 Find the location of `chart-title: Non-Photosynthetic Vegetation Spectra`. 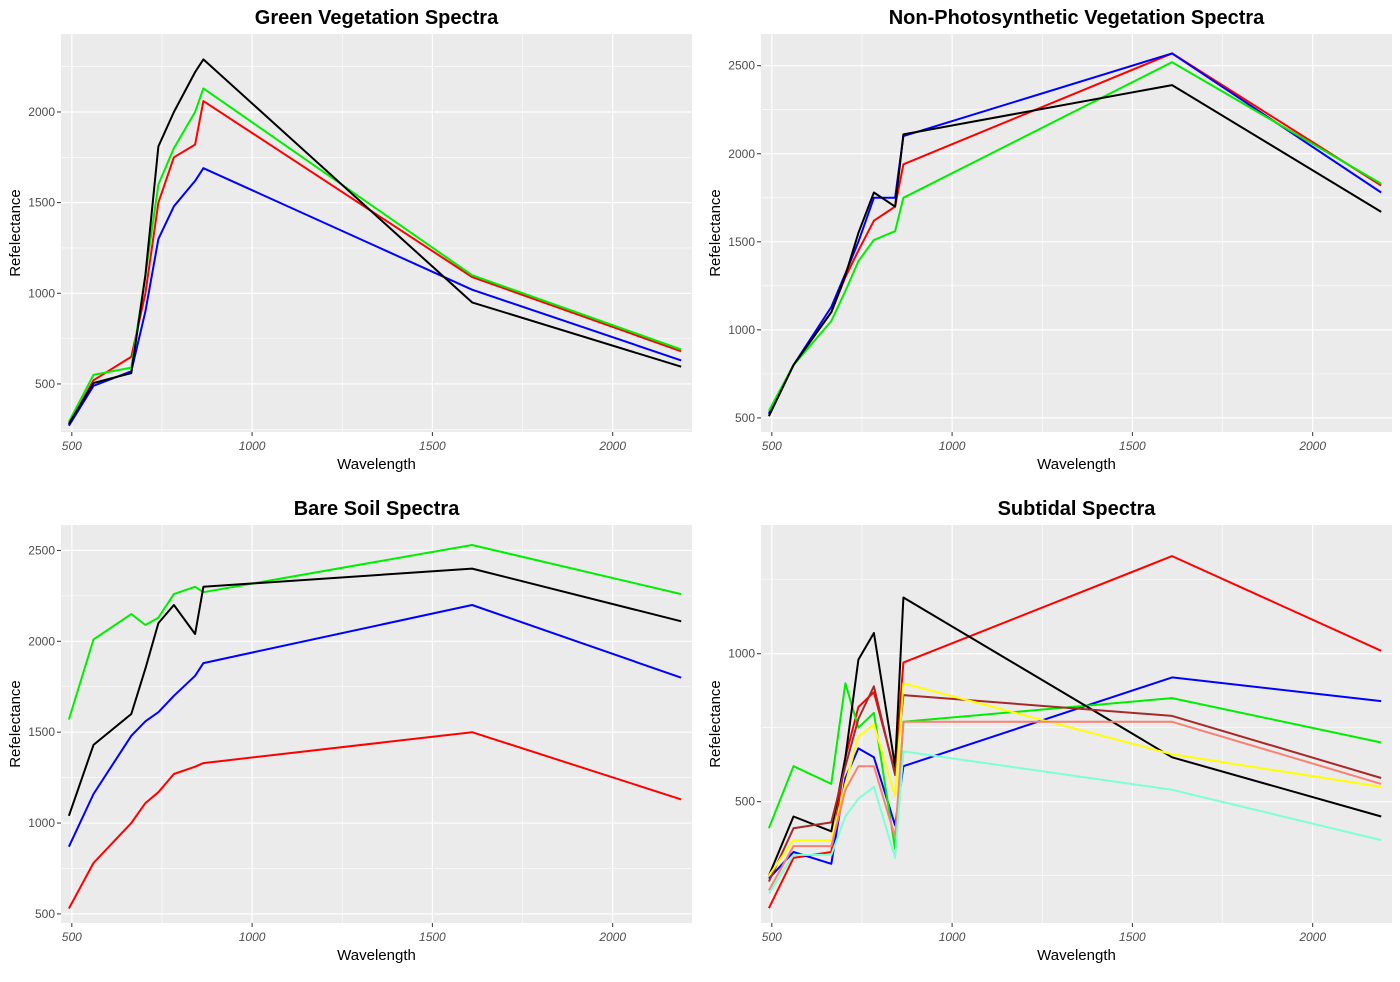

chart-title: Non-Photosynthetic Vegetation Spectra is located at coordinates (1077, 18).